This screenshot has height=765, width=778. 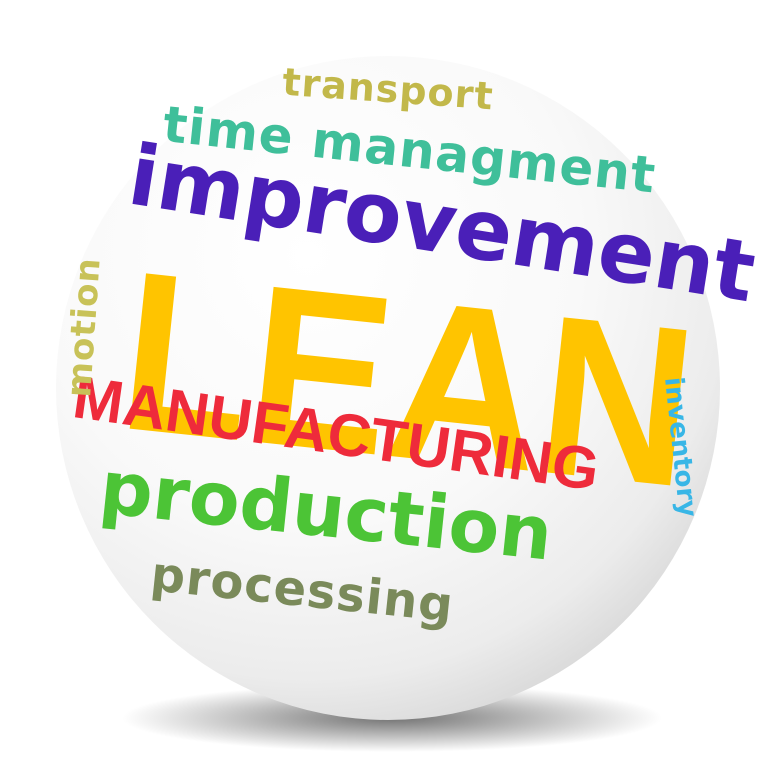 What do you see at coordinates (84, 327) in the screenshot?
I see `word-motion: motion` at bounding box center [84, 327].